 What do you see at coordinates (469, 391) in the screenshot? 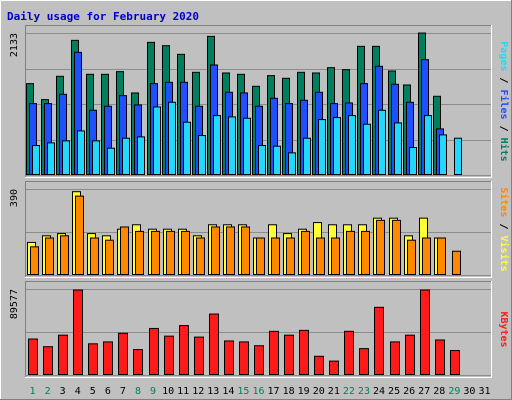
I see `day-label-30: 30` at bounding box center [469, 391].